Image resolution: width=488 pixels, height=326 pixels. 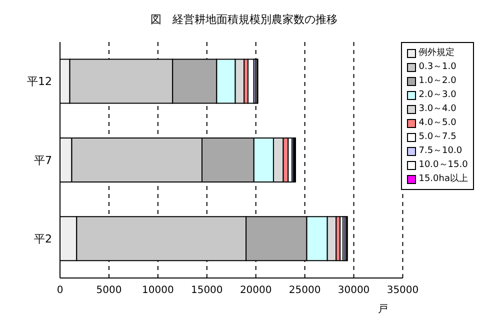 What do you see at coordinates (158, 290) in the screenshot?
I see `x-tick-label: 10000` at bounding box center [158, 290].